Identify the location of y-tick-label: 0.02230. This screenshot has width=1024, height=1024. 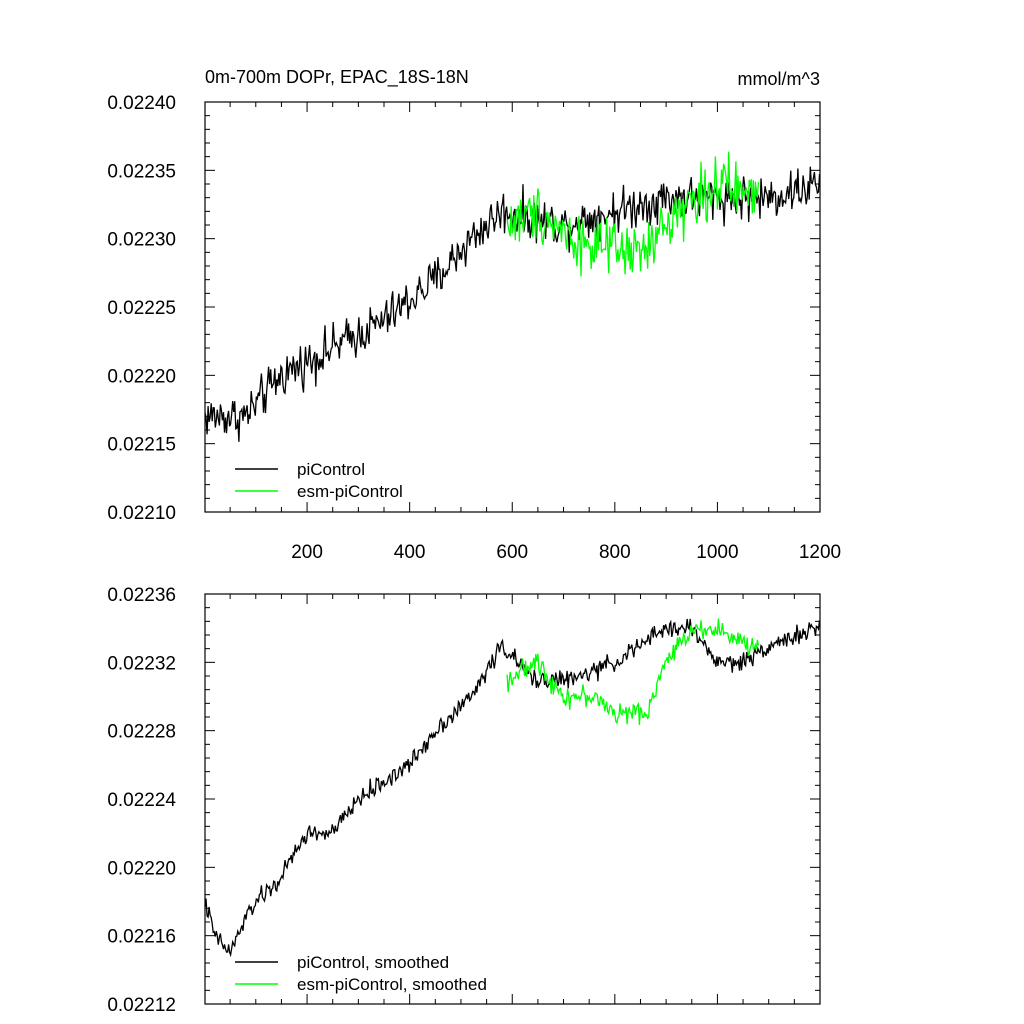
(141, 240).